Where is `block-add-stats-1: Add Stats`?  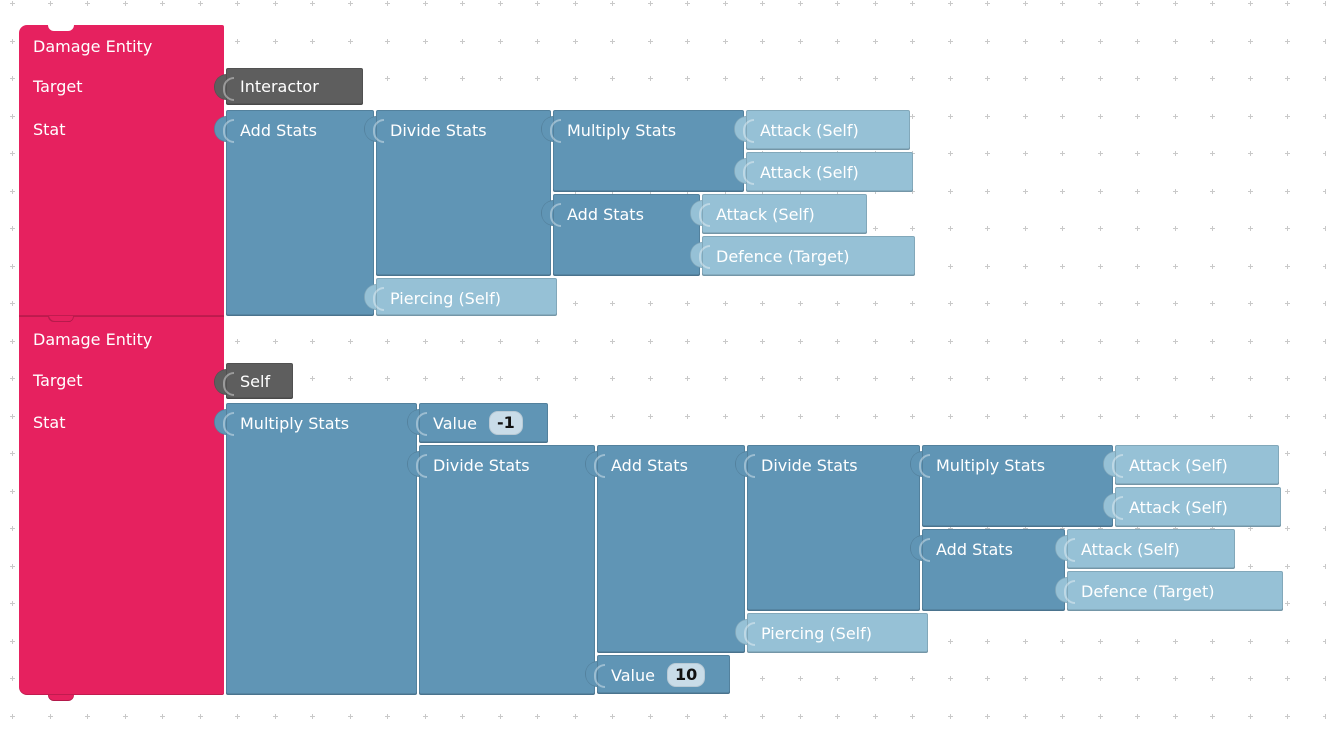
block-add-stats-1: Add Stats is located at coordinates (294, 213).